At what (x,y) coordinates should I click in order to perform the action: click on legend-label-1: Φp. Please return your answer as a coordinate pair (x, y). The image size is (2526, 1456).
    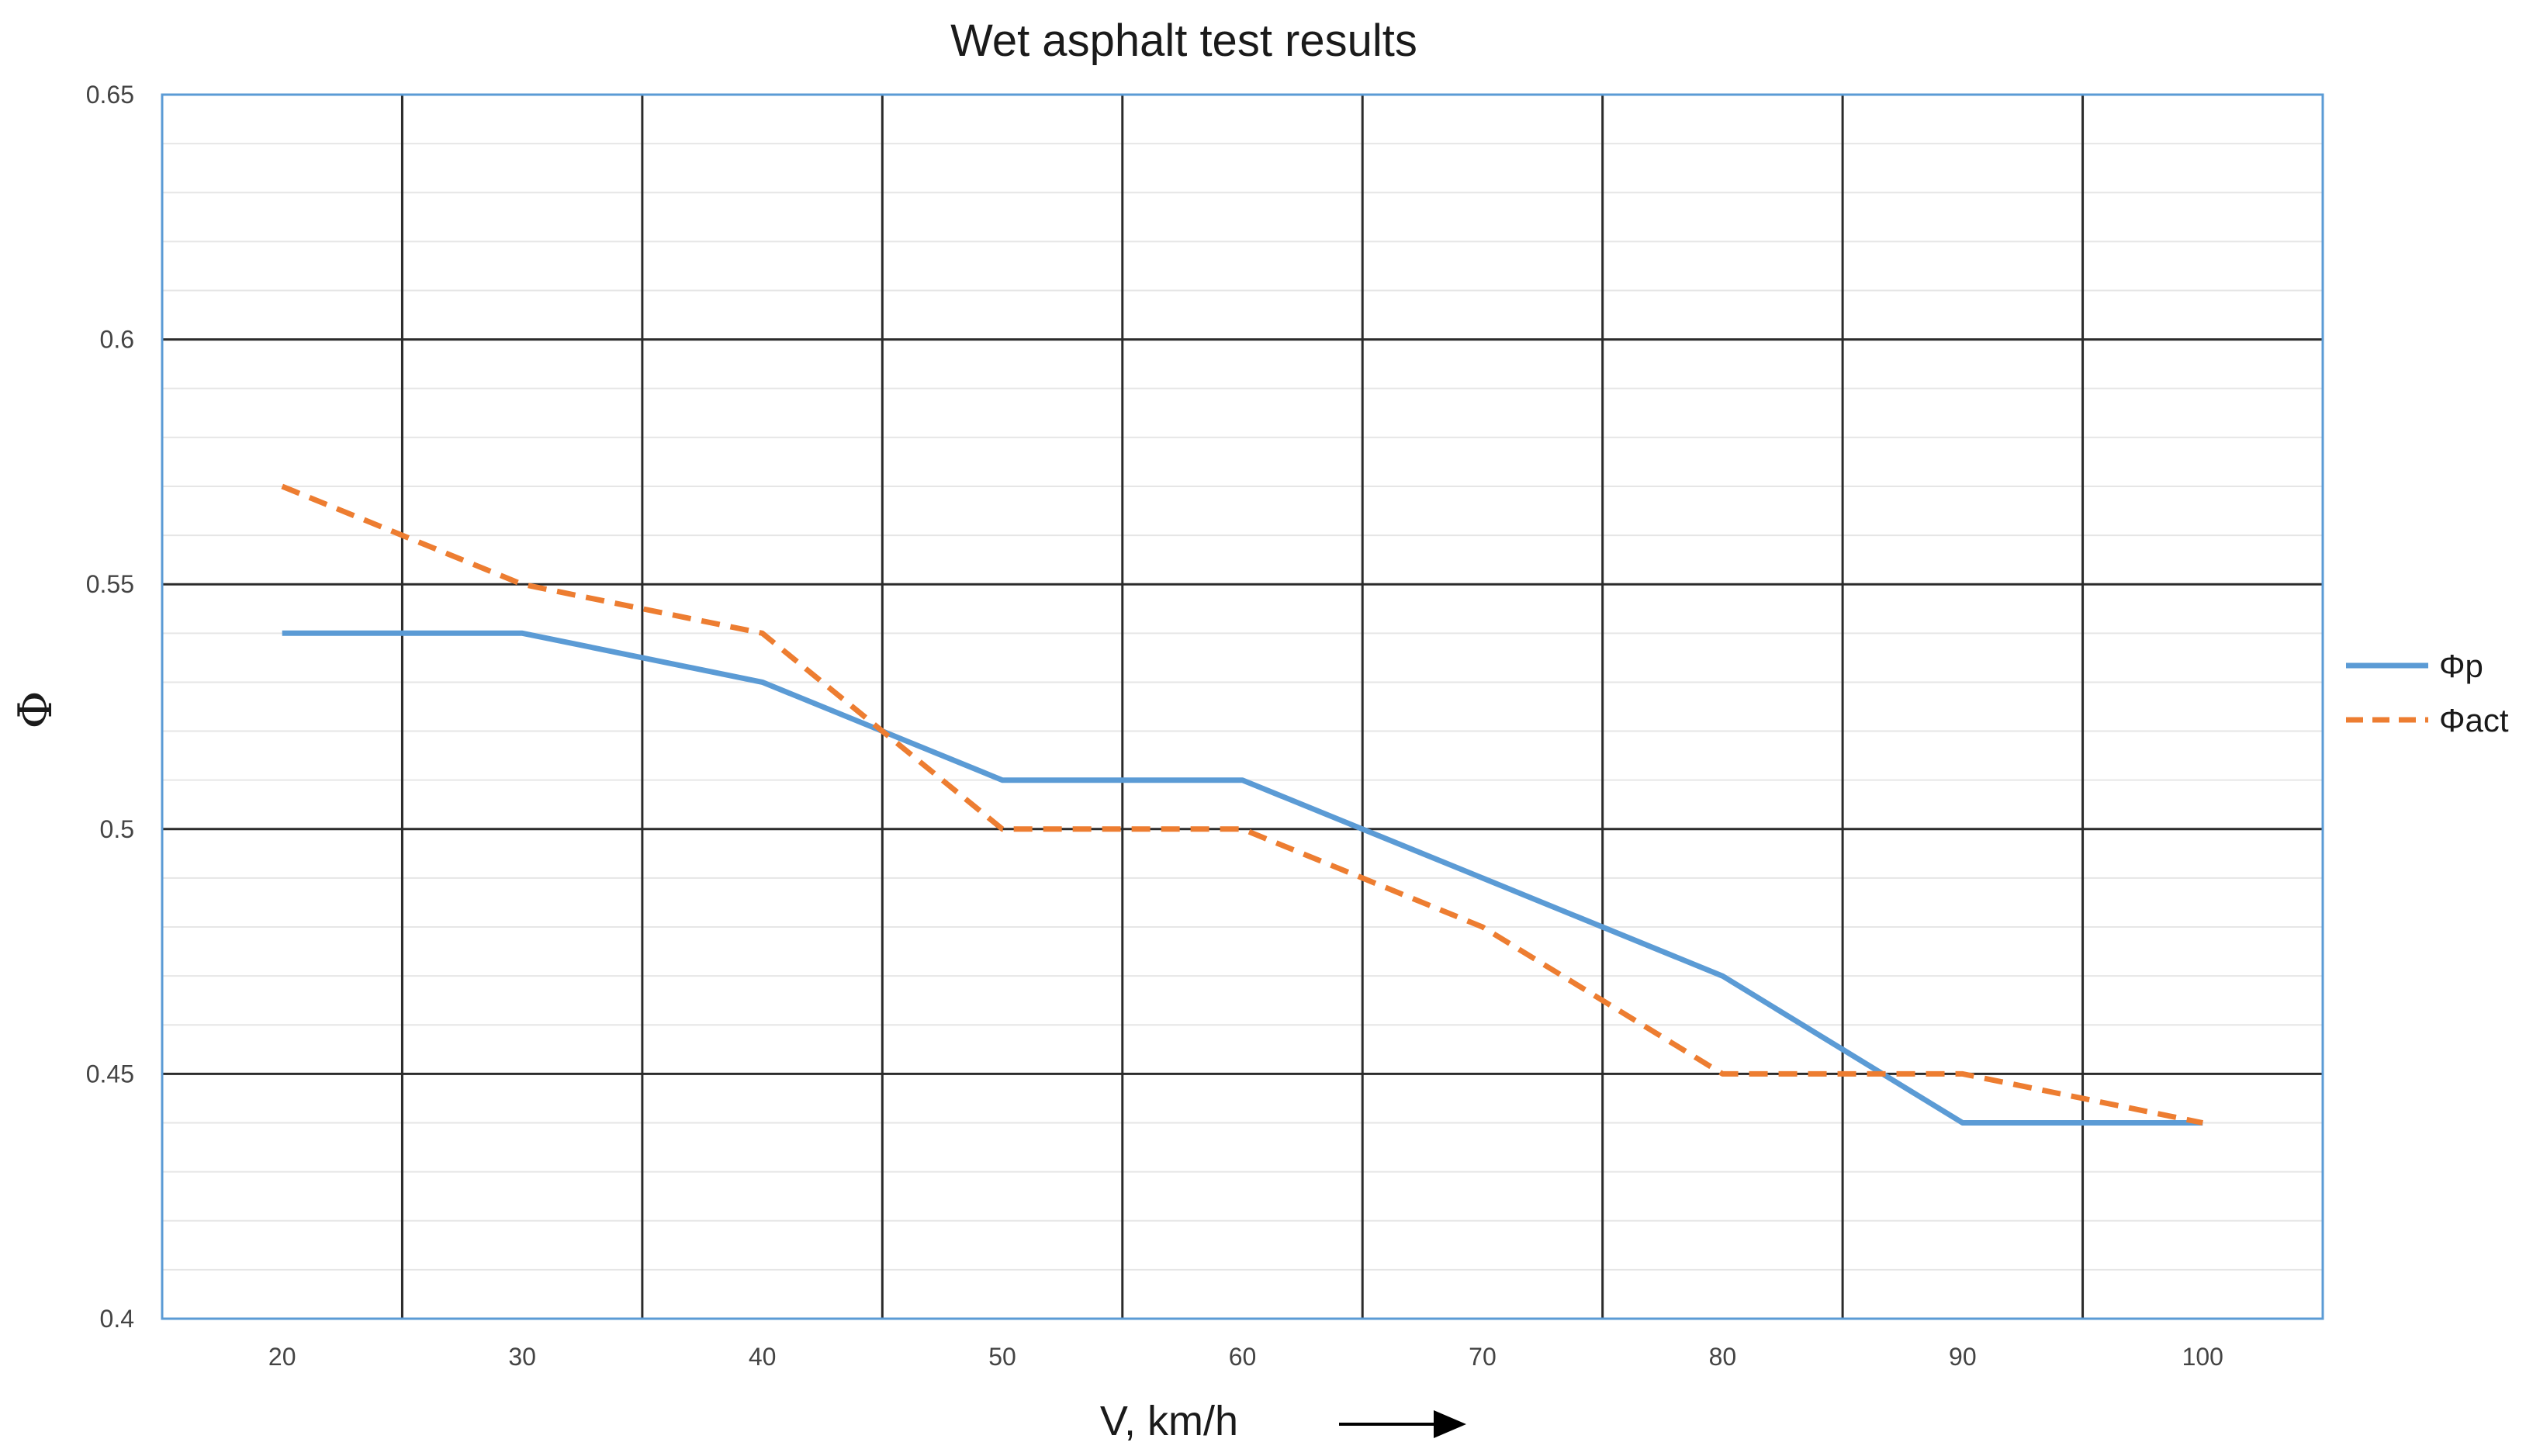
    Looking at the image, I should click on (2461, 666).